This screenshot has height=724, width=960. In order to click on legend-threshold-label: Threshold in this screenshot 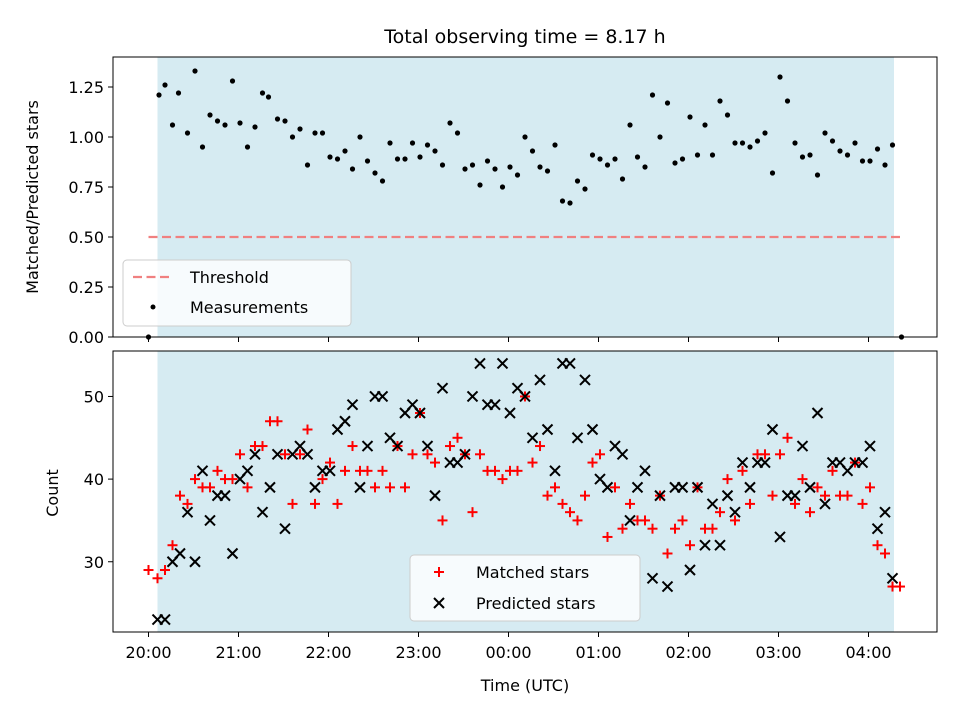, I will do `click(229, 277)`.